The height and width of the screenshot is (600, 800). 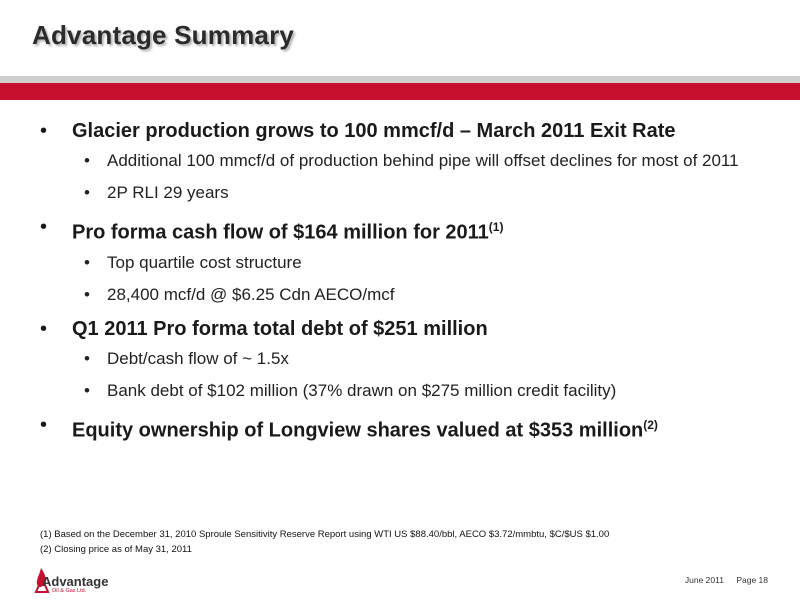 I want to click on sub-bullet-text: 28,400 mcf/d @ $6.25 Cdn AECO/mcf, so click(x=251, y=294).